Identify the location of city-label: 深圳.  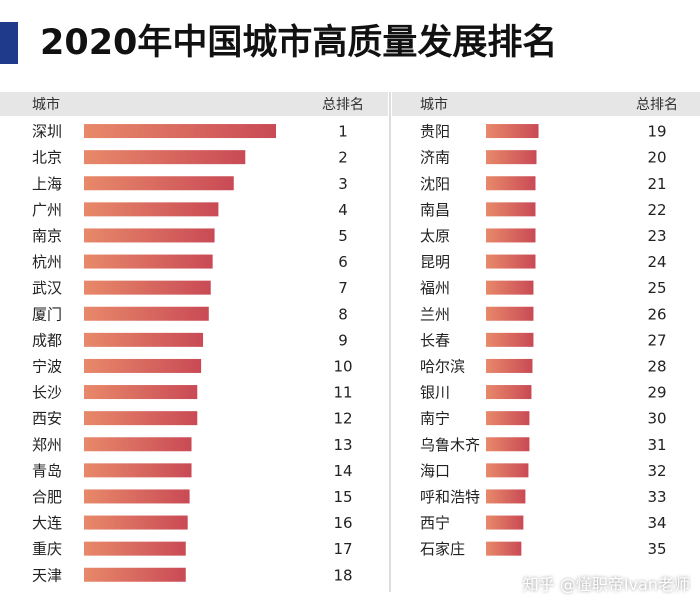
(47, 132).